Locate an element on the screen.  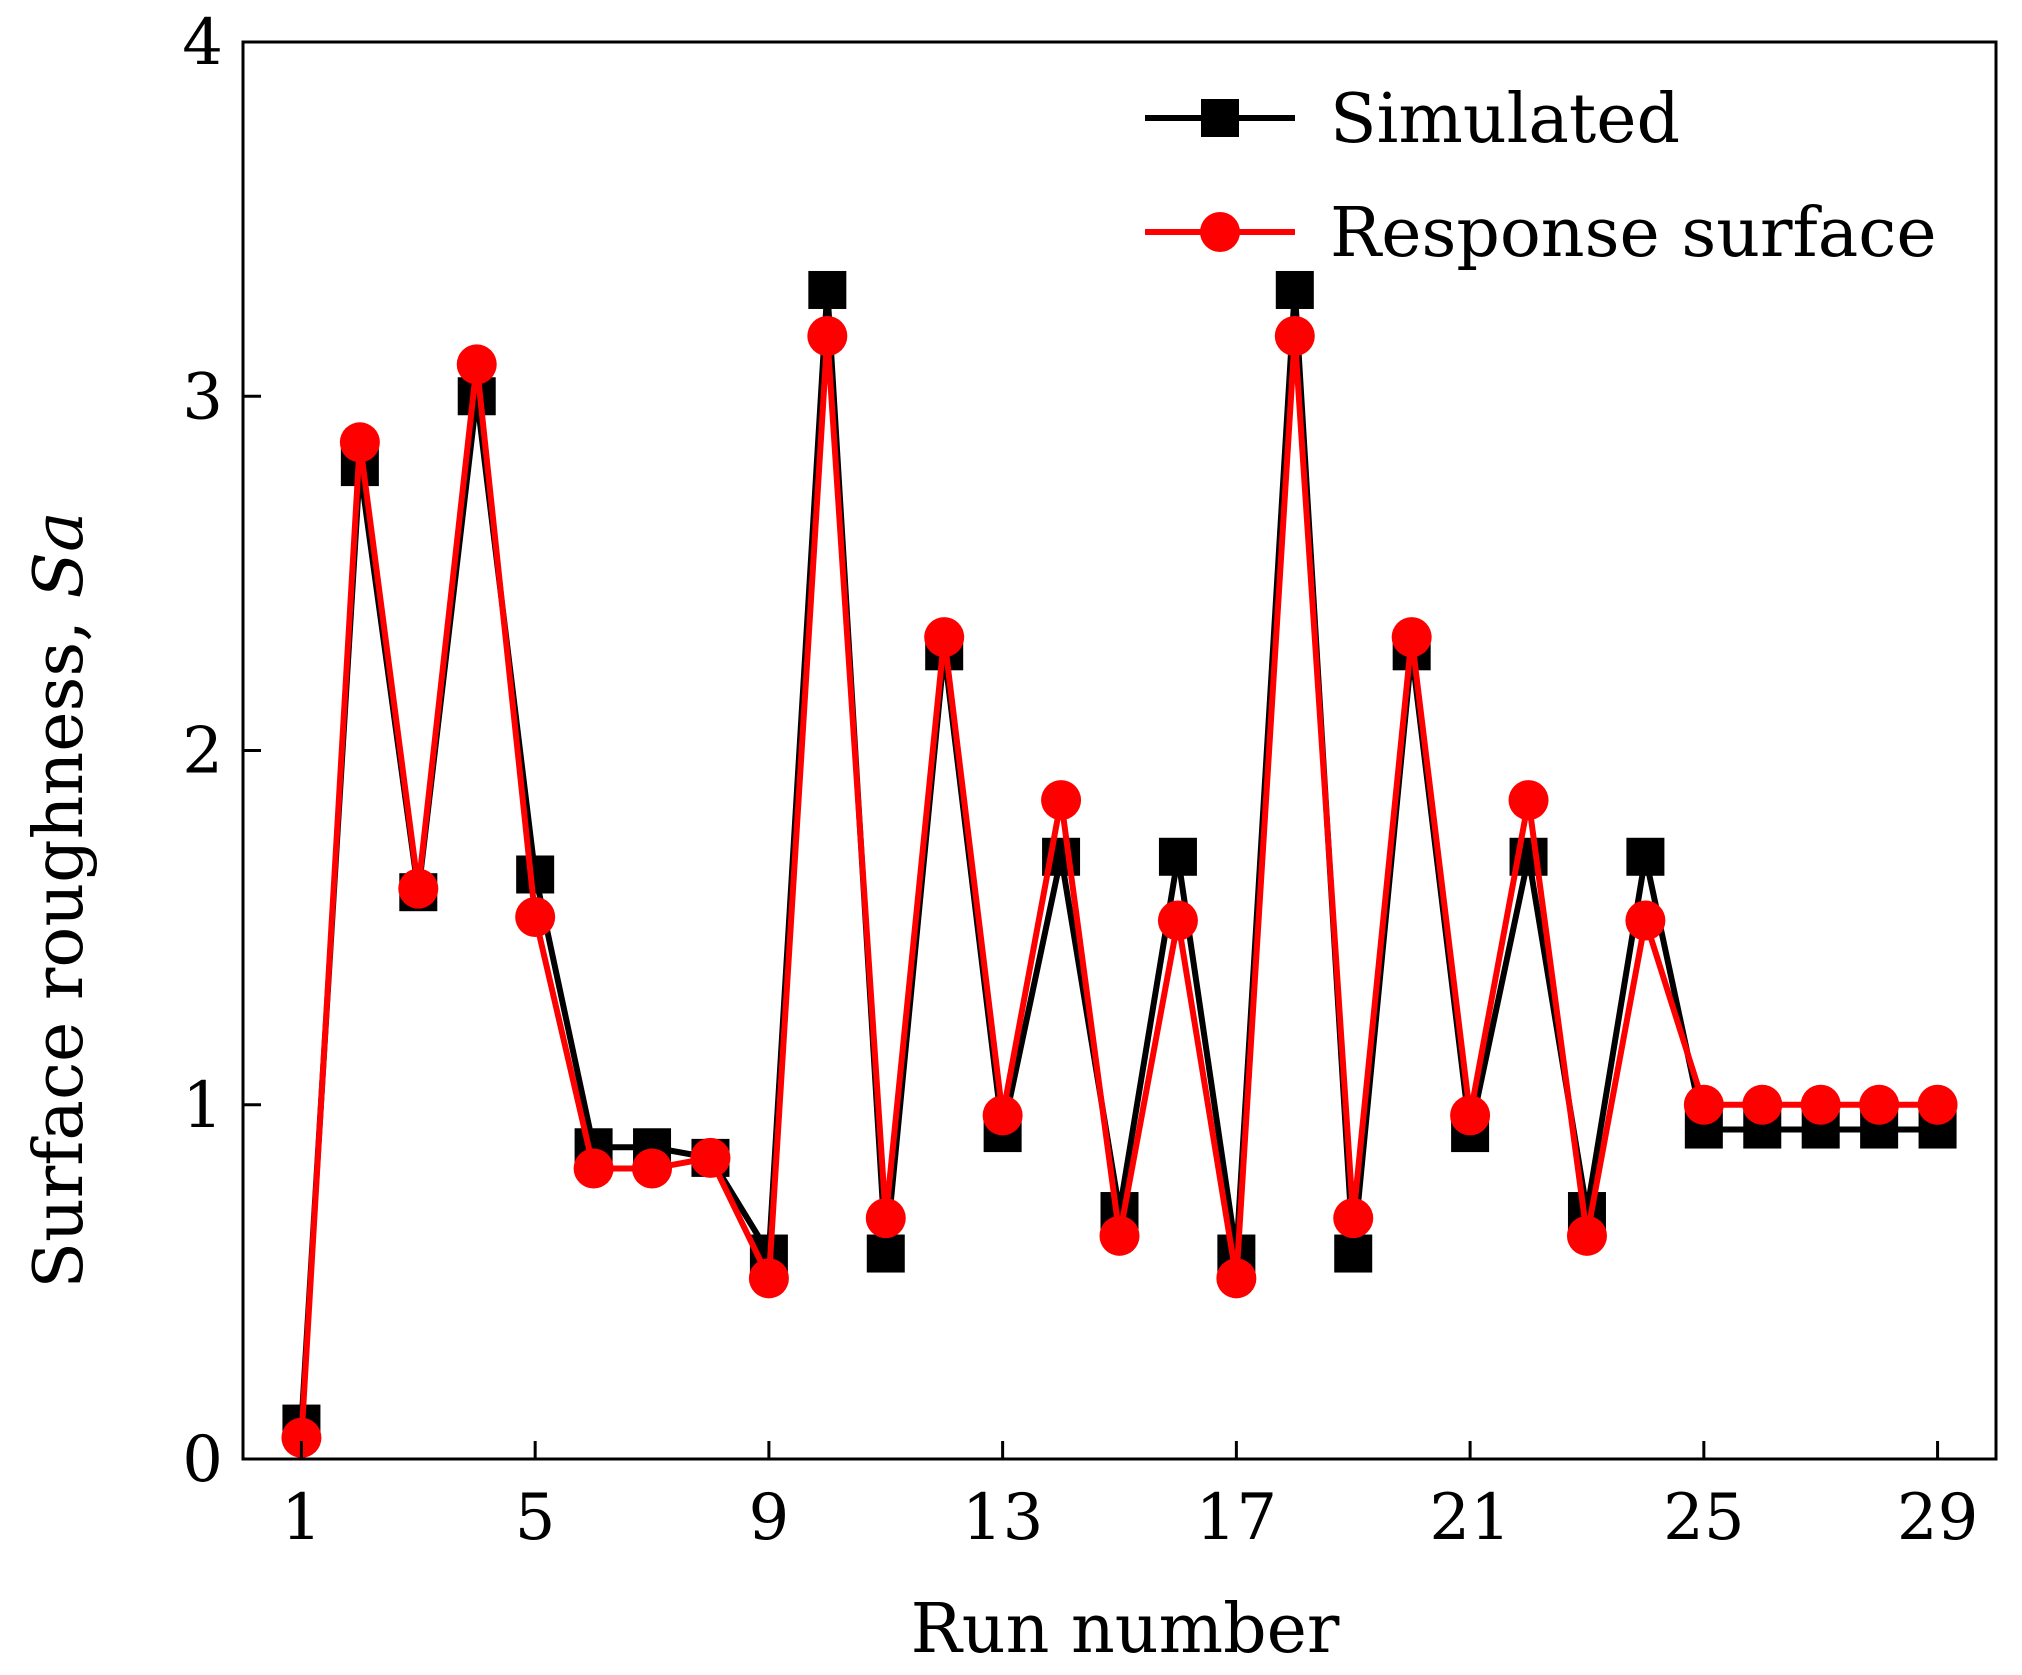
x-tick-label-21: 21 is located at coordinates (1469, 1518).